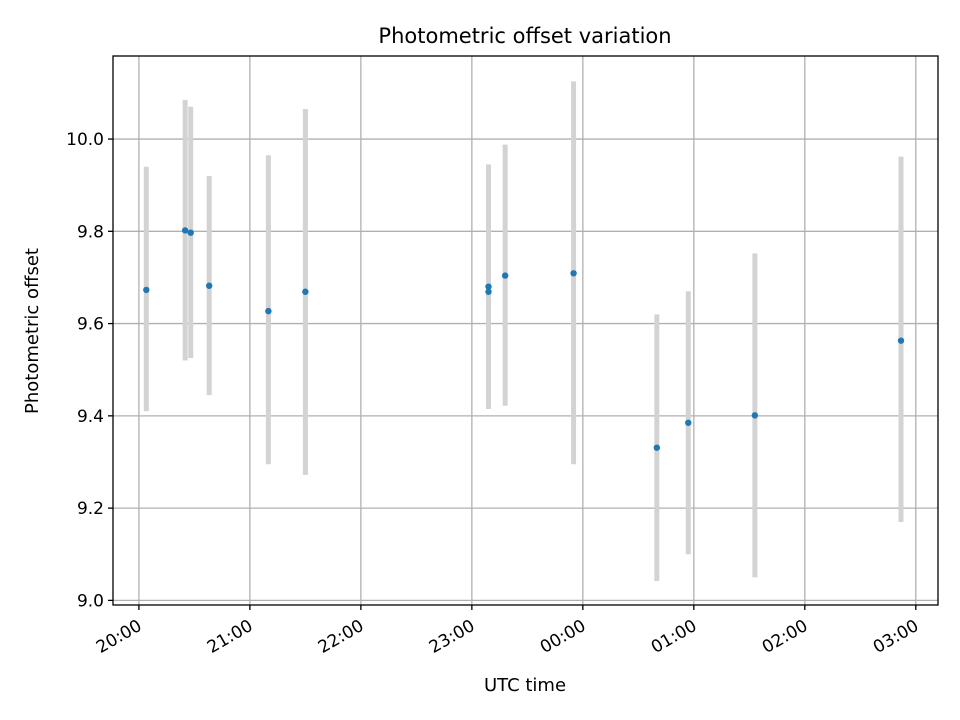 Image resolution: width=960 pixels, height=720 pixels. I want to click on y-tick-label: 9.6, so click(90, 325).